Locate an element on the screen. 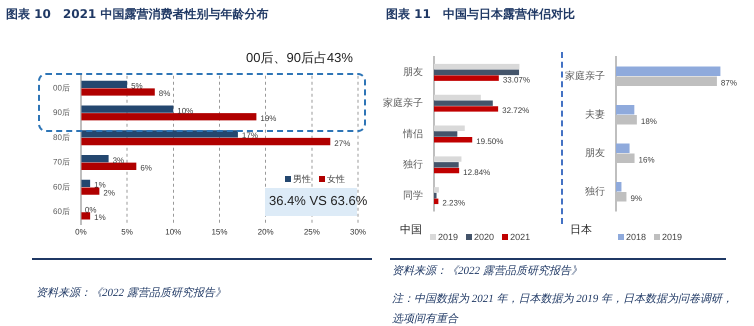 This screenshot has height=326, width=754. data-label: 5% is located at coordinates (137, 86).